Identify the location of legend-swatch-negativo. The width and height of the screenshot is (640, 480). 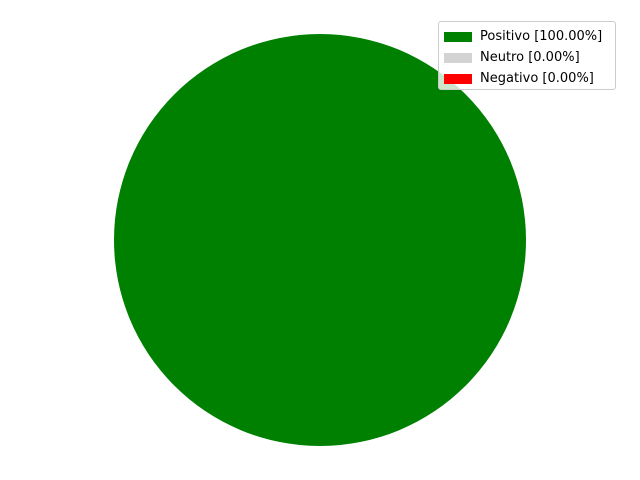
(458, 79).